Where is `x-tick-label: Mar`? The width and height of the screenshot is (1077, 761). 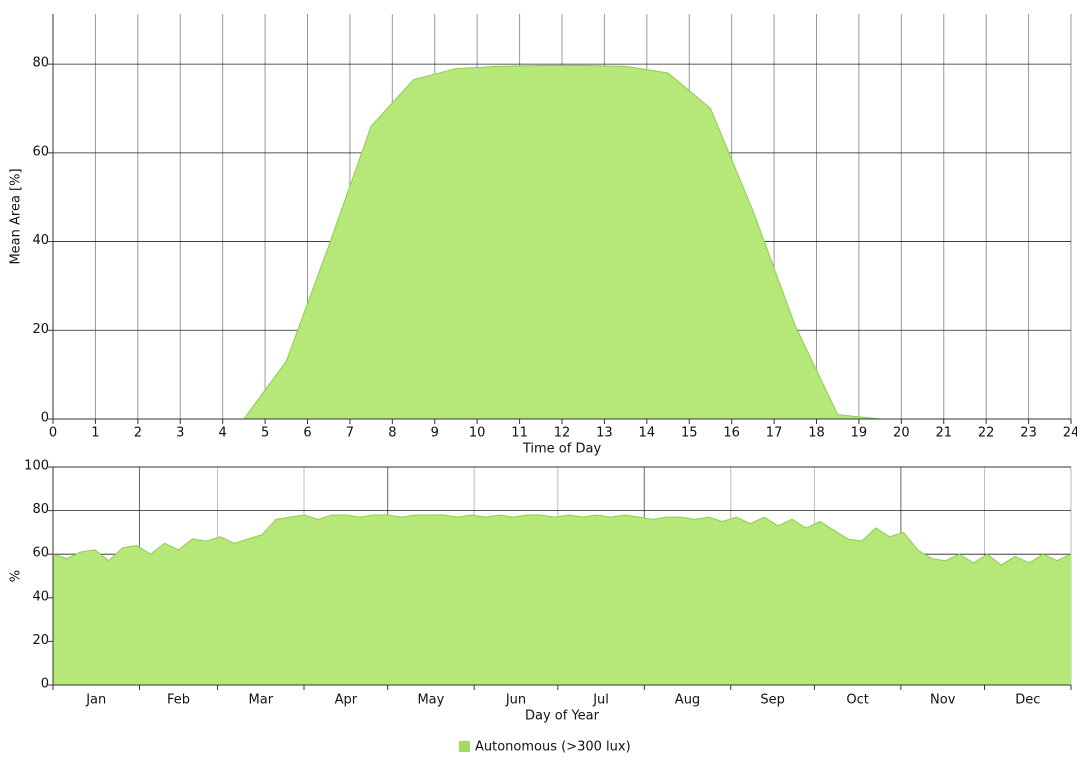 x-tick-label: Mar is located at coordinates (261, 700).